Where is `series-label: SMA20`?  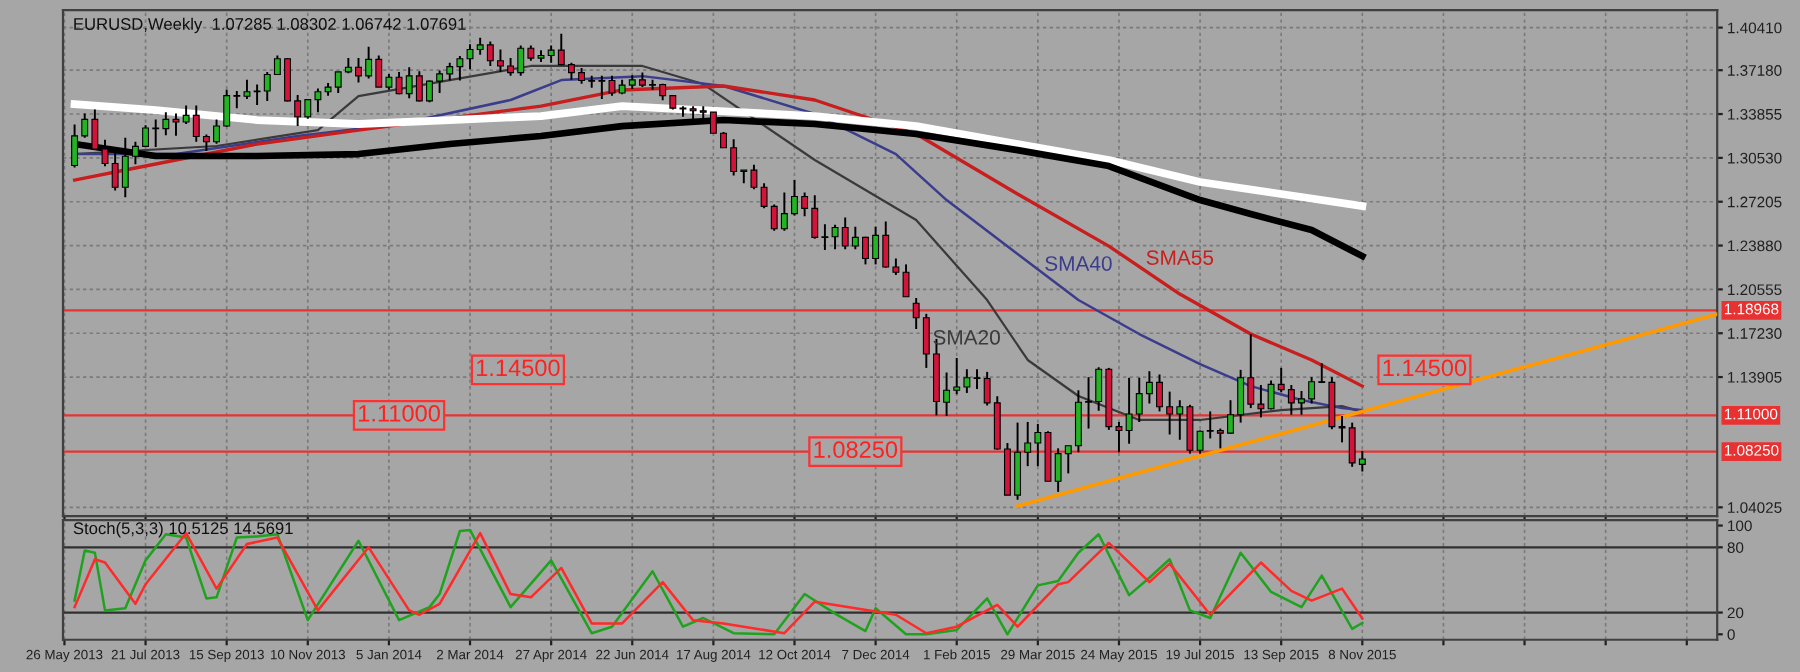
series-label: SMA20 is located at coordinates (966, 337).